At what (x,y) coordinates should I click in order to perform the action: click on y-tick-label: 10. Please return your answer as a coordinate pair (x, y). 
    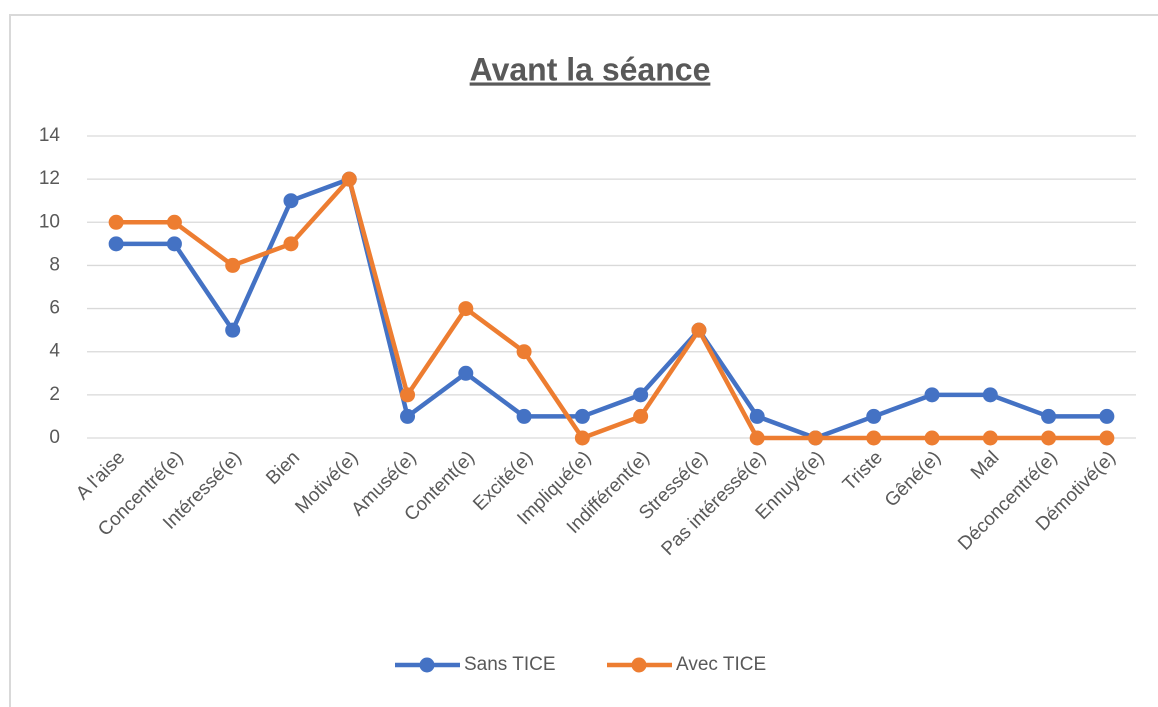
    Looking at the image, I should click on (49, 221).